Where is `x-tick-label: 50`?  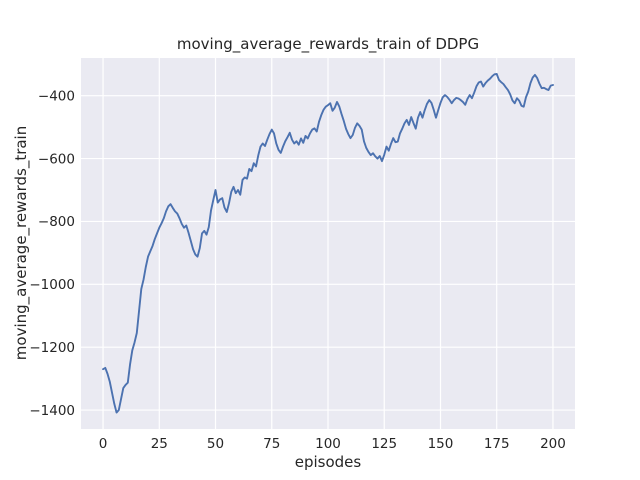
x-tick-label: 50 is located at coordinates (215, 444).